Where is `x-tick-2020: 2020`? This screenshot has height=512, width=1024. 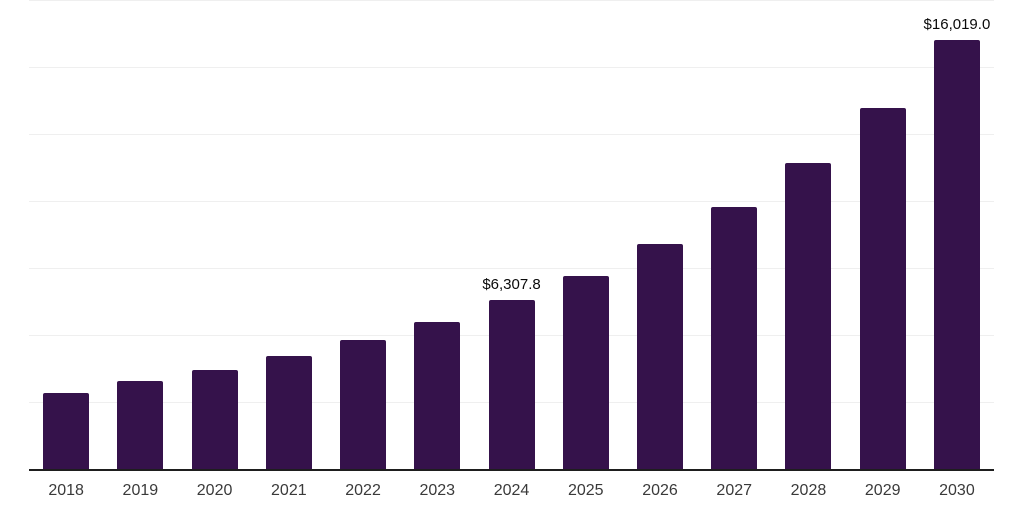 x-tick-2020: 2020 is located at coordinates (214, 490).